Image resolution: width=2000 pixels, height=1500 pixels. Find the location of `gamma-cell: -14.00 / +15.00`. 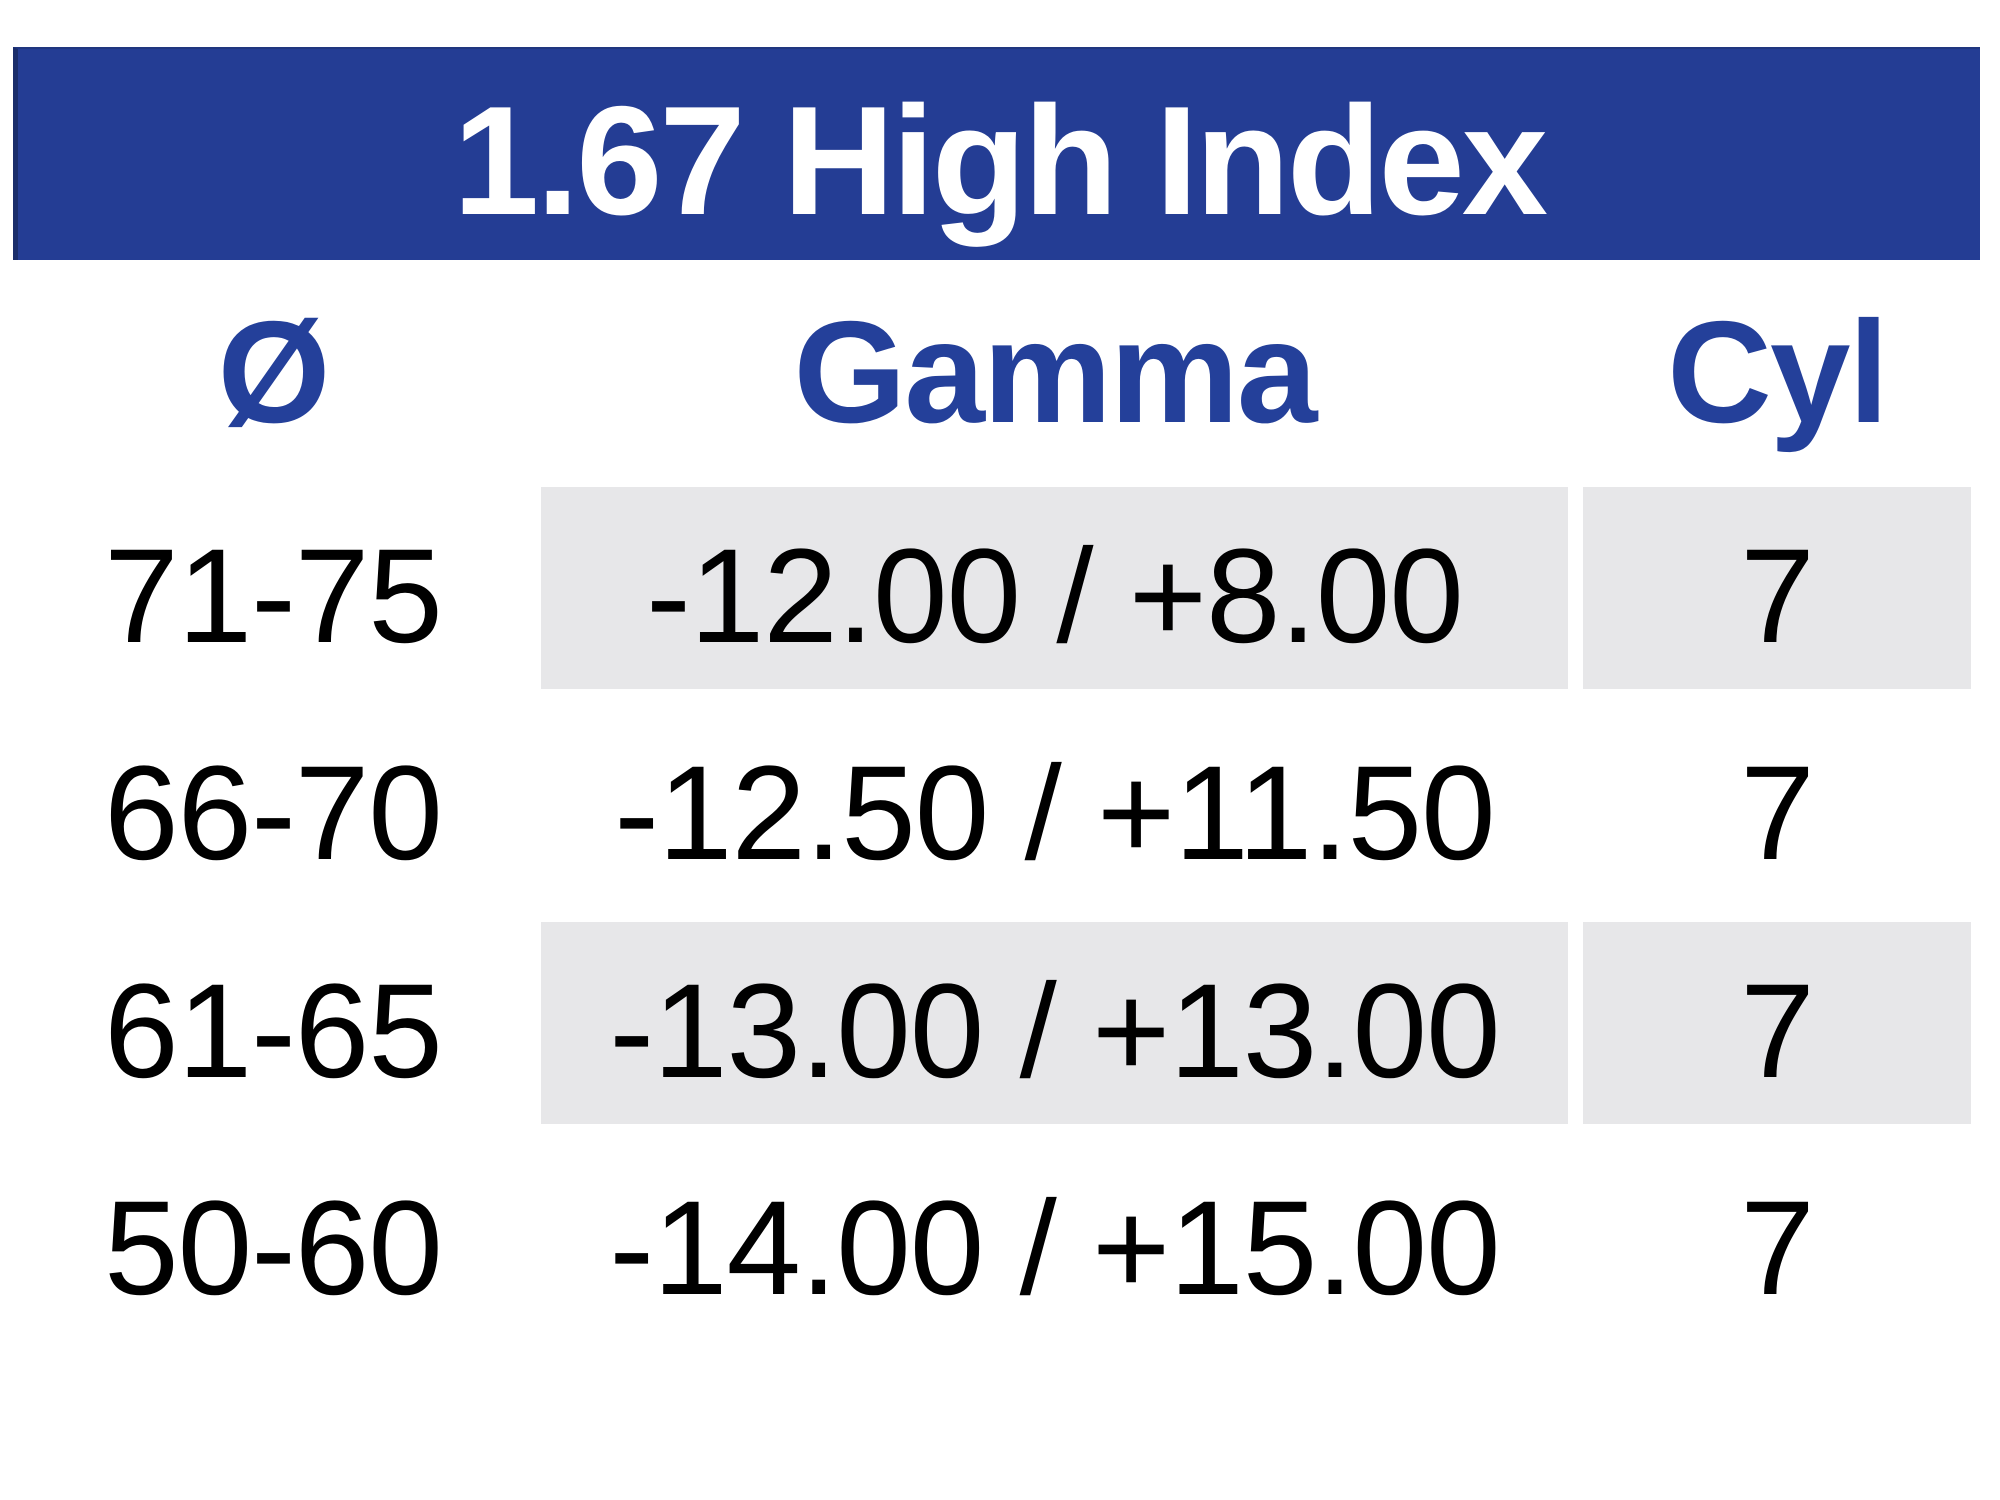

gamma-cell: -14.00 / +15.00 is located at coordinates (1054, 1240).